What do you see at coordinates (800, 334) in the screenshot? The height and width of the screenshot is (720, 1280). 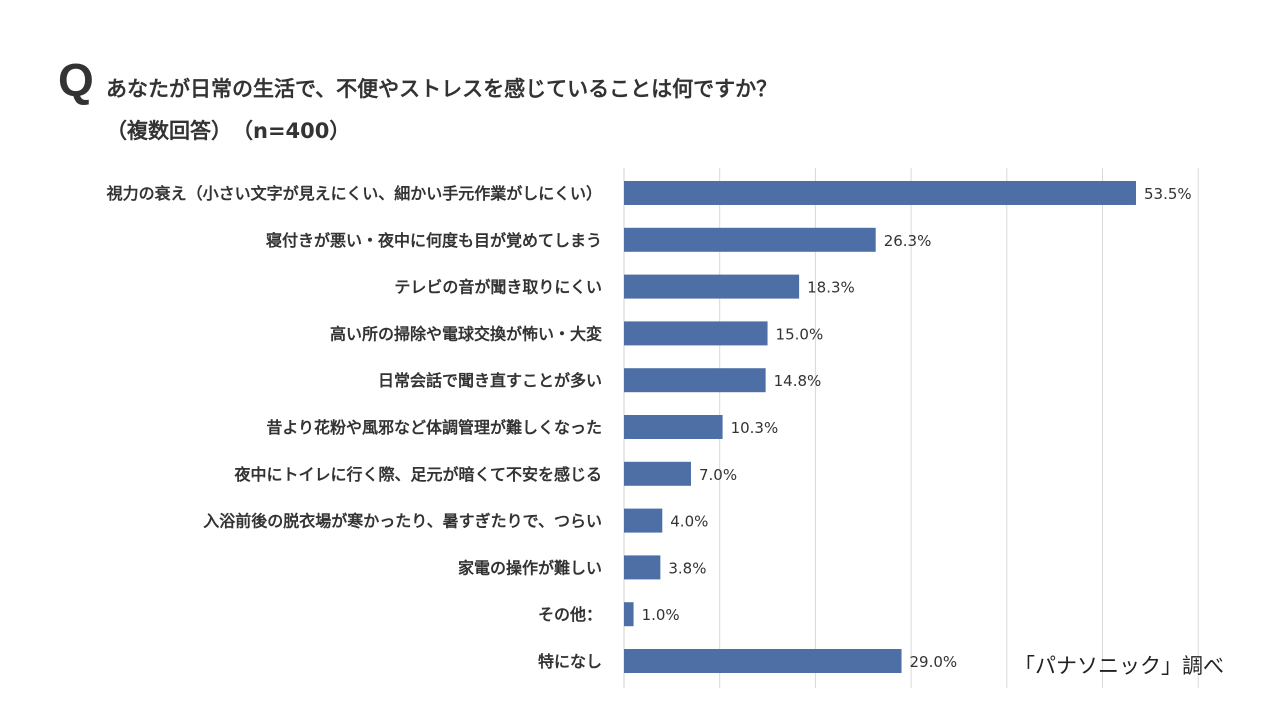 I see `value-label: 15.0%` at bounding box center [800, 334].